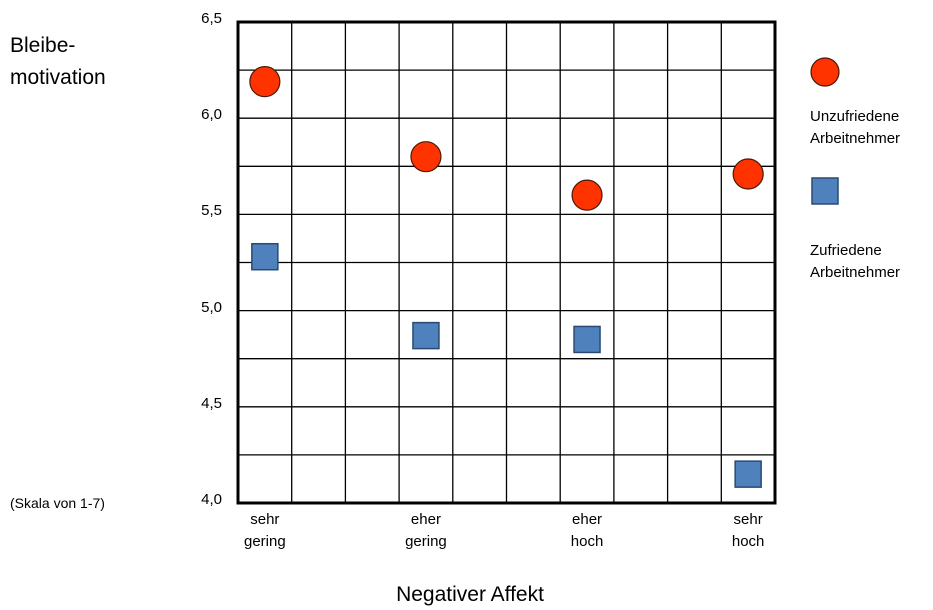  What do you see at coordinates (58, 77) in the screenshot?
I see `y-axis-title-line-2: motivation` at bounding box center [58, 77].